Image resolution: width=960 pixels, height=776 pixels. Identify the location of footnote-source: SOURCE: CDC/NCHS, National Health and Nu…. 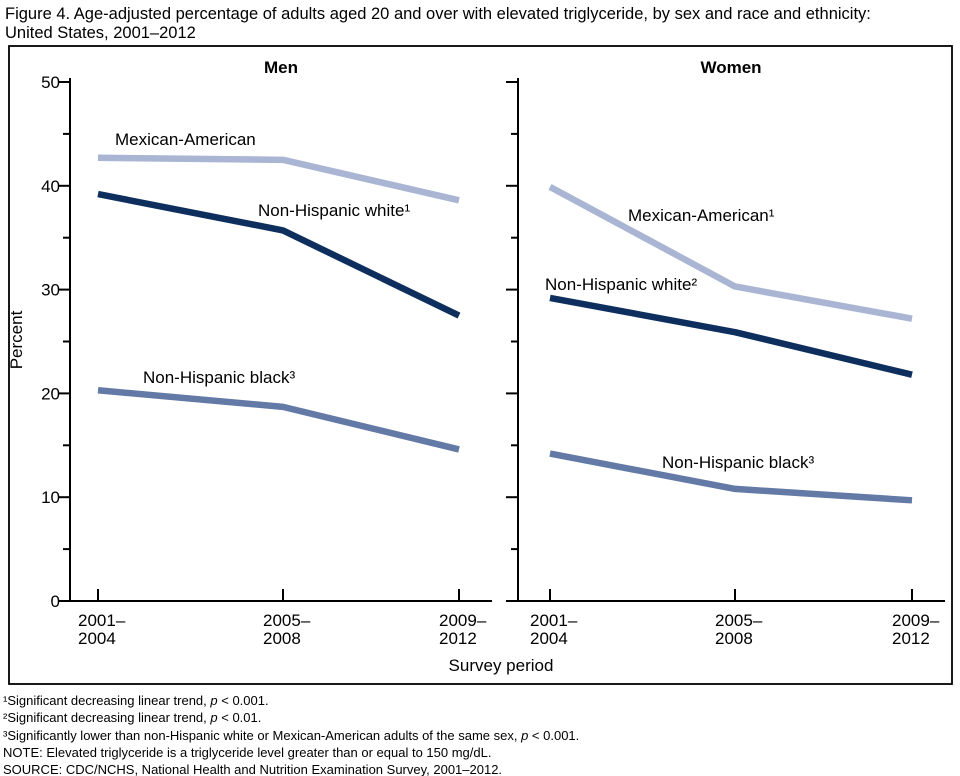
(480, 768).